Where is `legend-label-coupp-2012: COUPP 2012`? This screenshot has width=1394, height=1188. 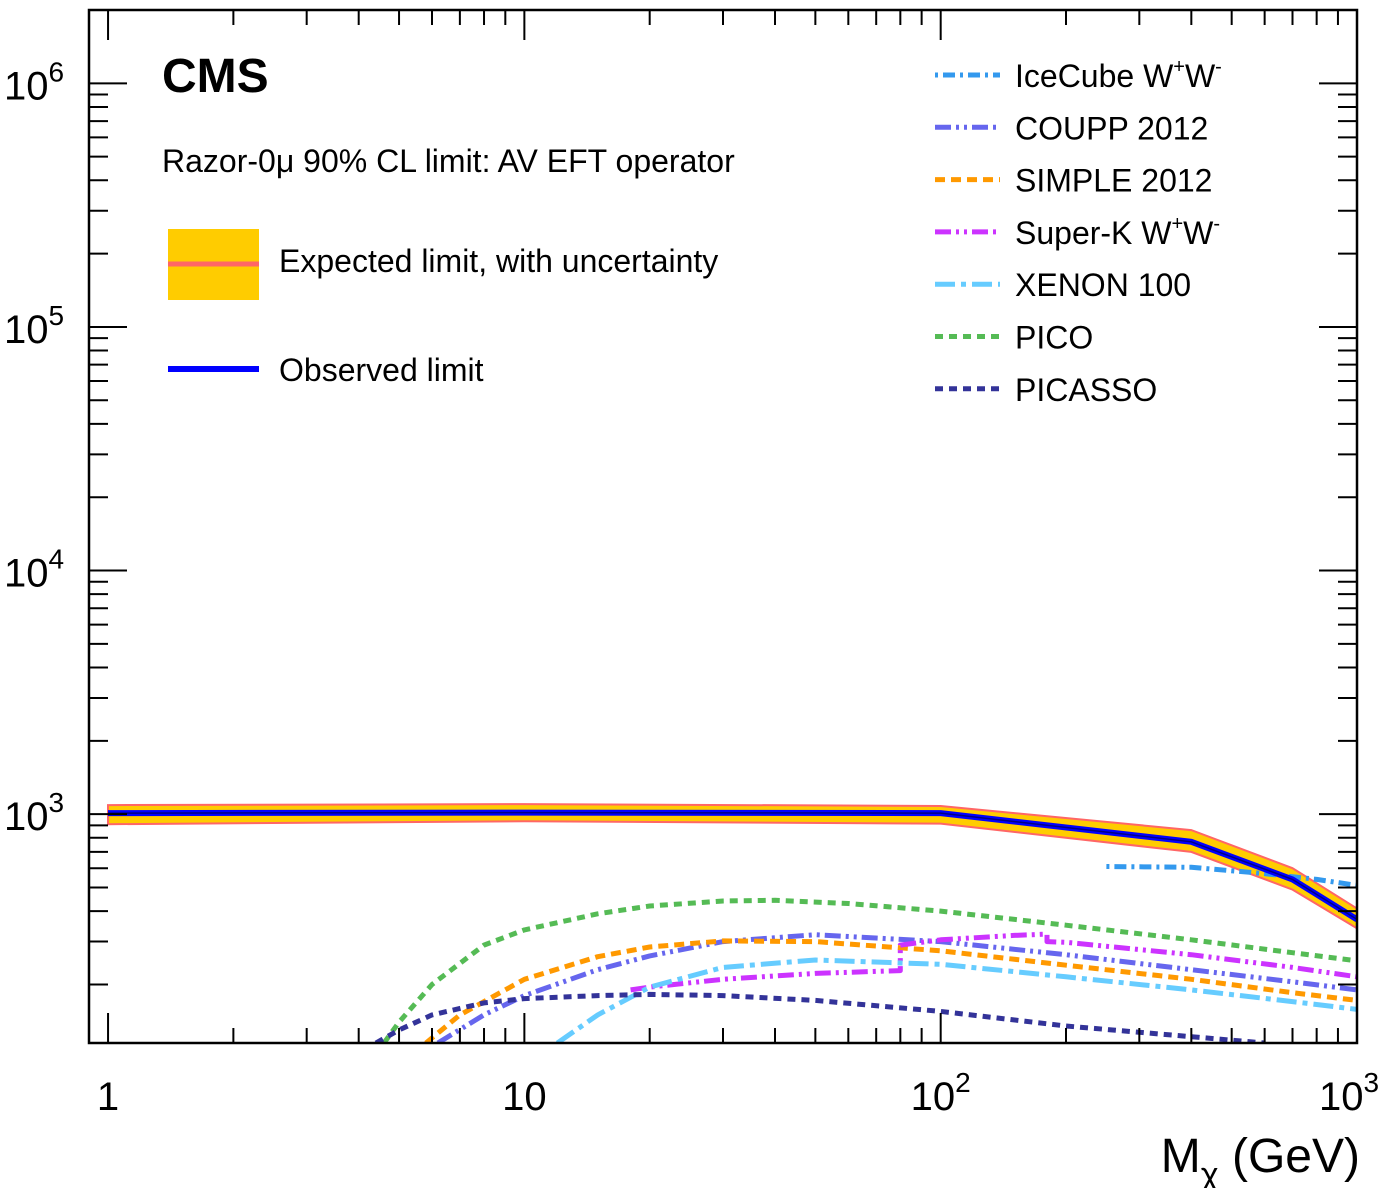 legend-label-coupp-2012: COUPP 2012 is located at coordinates (1111, 128).